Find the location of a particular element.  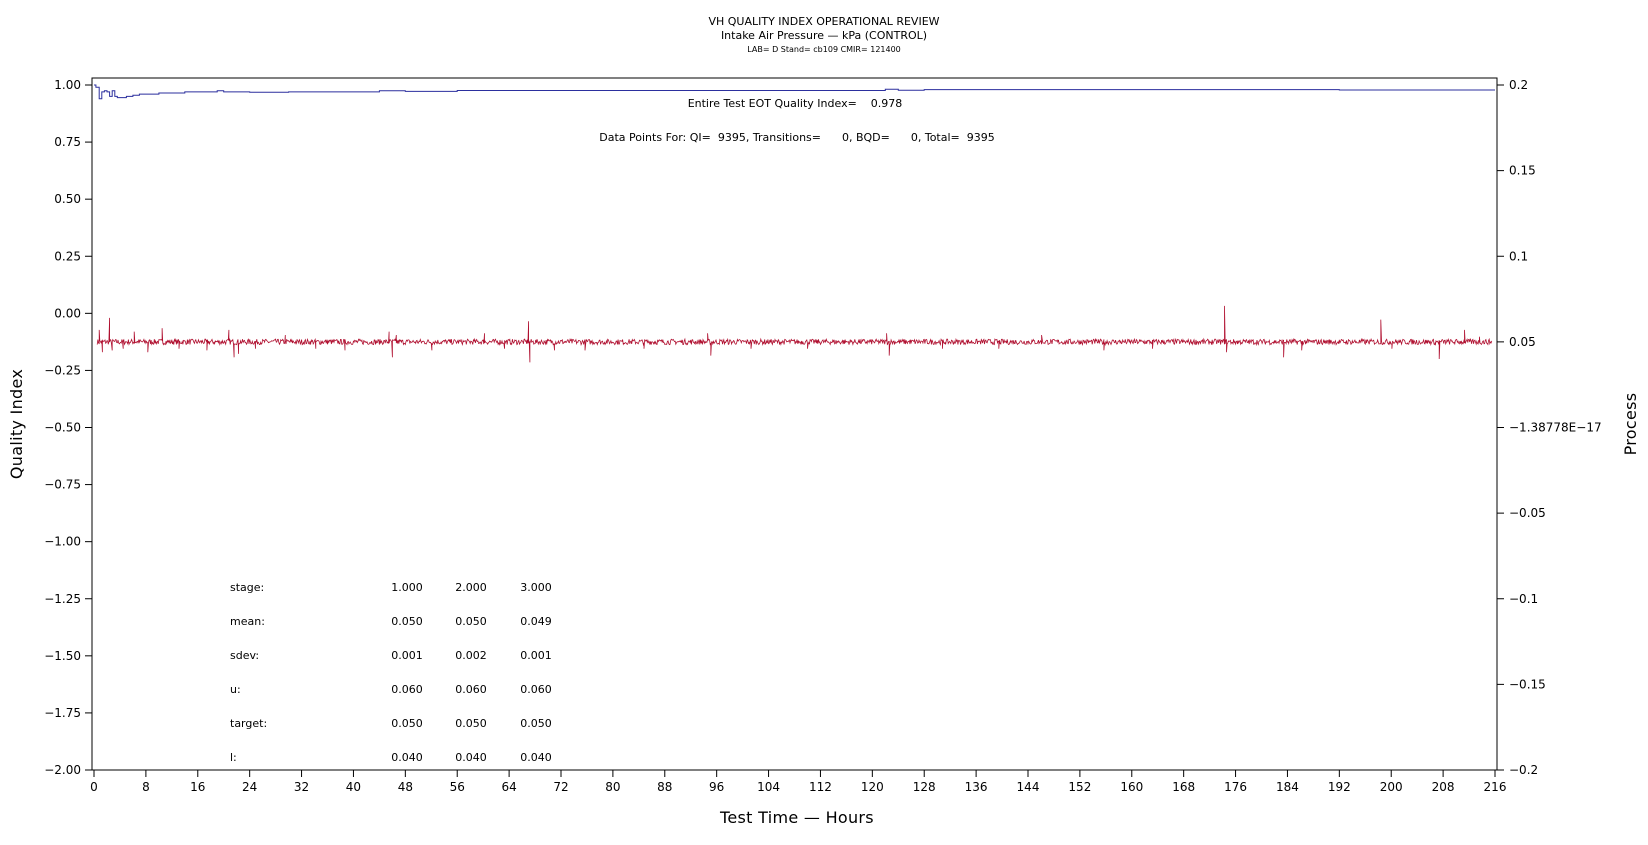

y2-axis-label: Process is located at coordinates (1630, 424).